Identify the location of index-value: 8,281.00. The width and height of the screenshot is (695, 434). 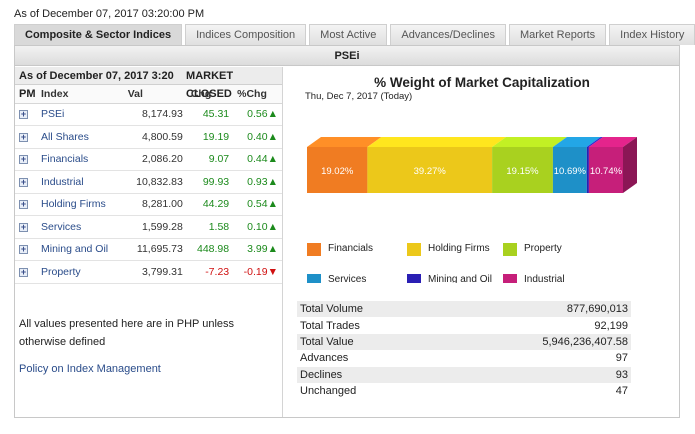
(155, 204).